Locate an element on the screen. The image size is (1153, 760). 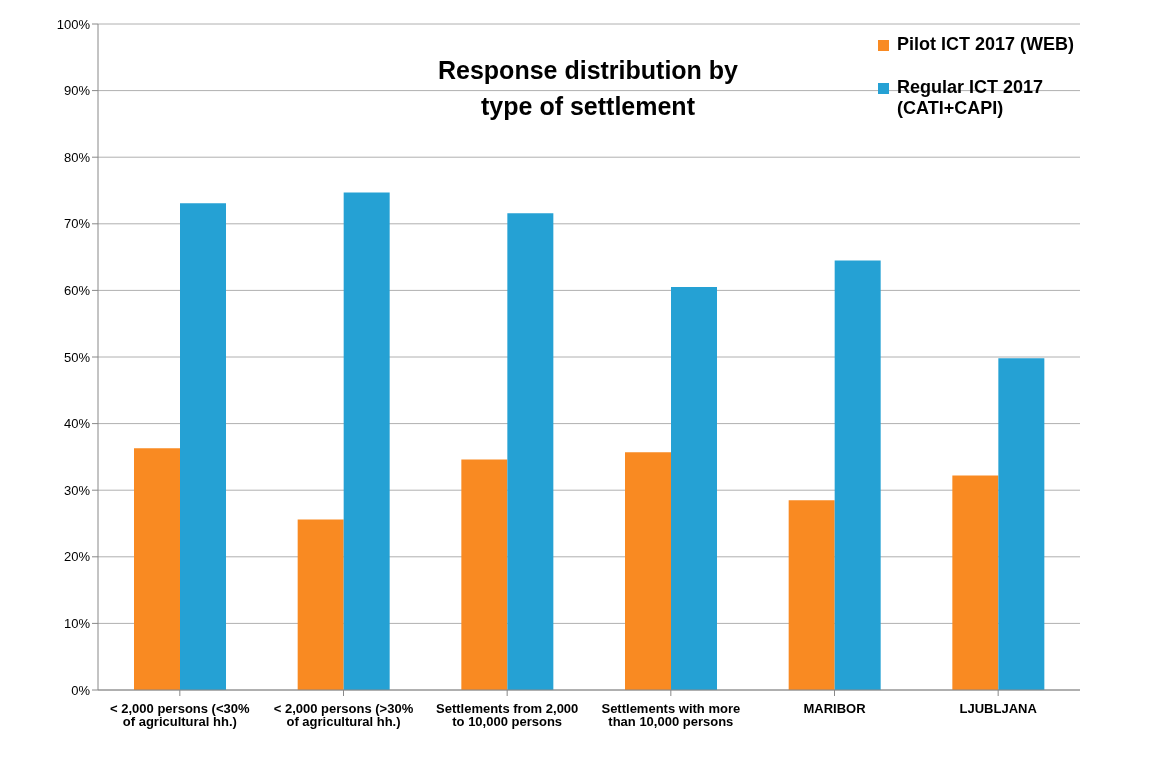
text: Response distribution by type of settlement is located at coordinates (588, 88).